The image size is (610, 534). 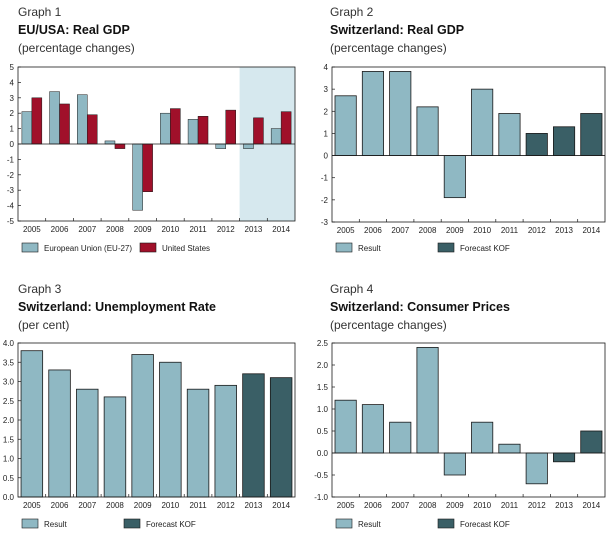 What do you see at coordinates (40, 289) in the screenshot?
I see `graph-3-label: Graph 3` at bounding box center [40, 289].